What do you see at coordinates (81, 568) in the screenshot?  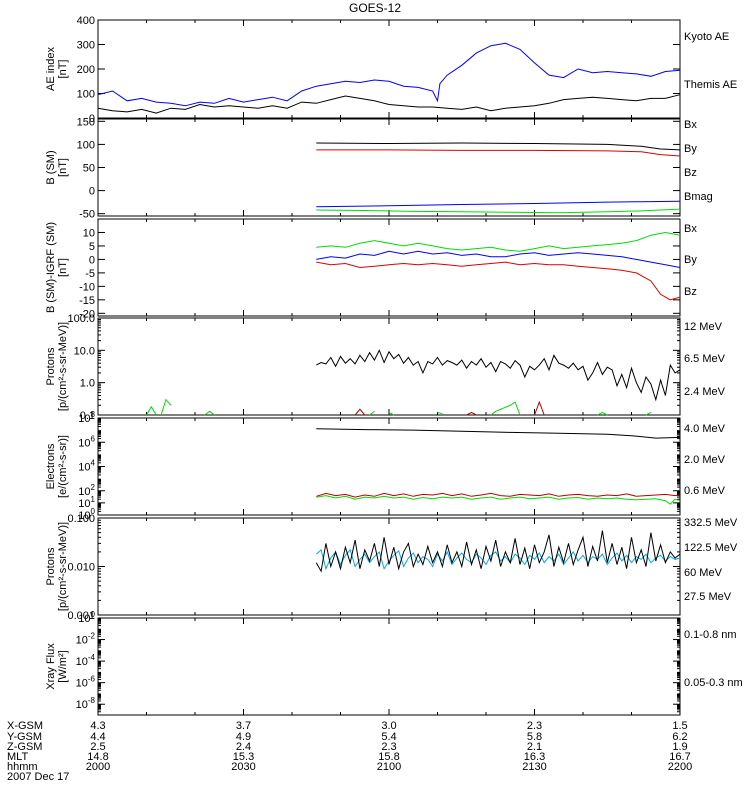 I see `y-tick-label: 0.010` at bounding box center [81, 568].